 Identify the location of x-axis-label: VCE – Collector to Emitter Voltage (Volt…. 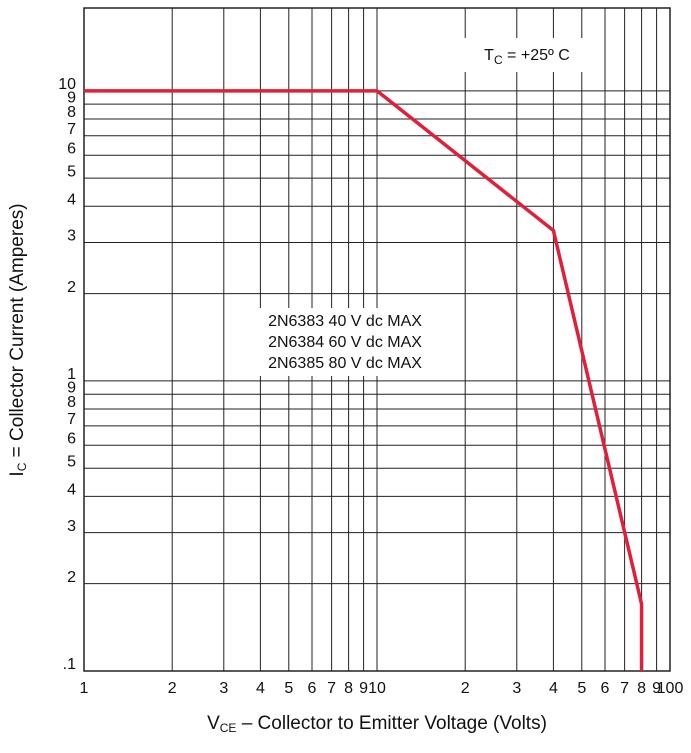
(377, 724).